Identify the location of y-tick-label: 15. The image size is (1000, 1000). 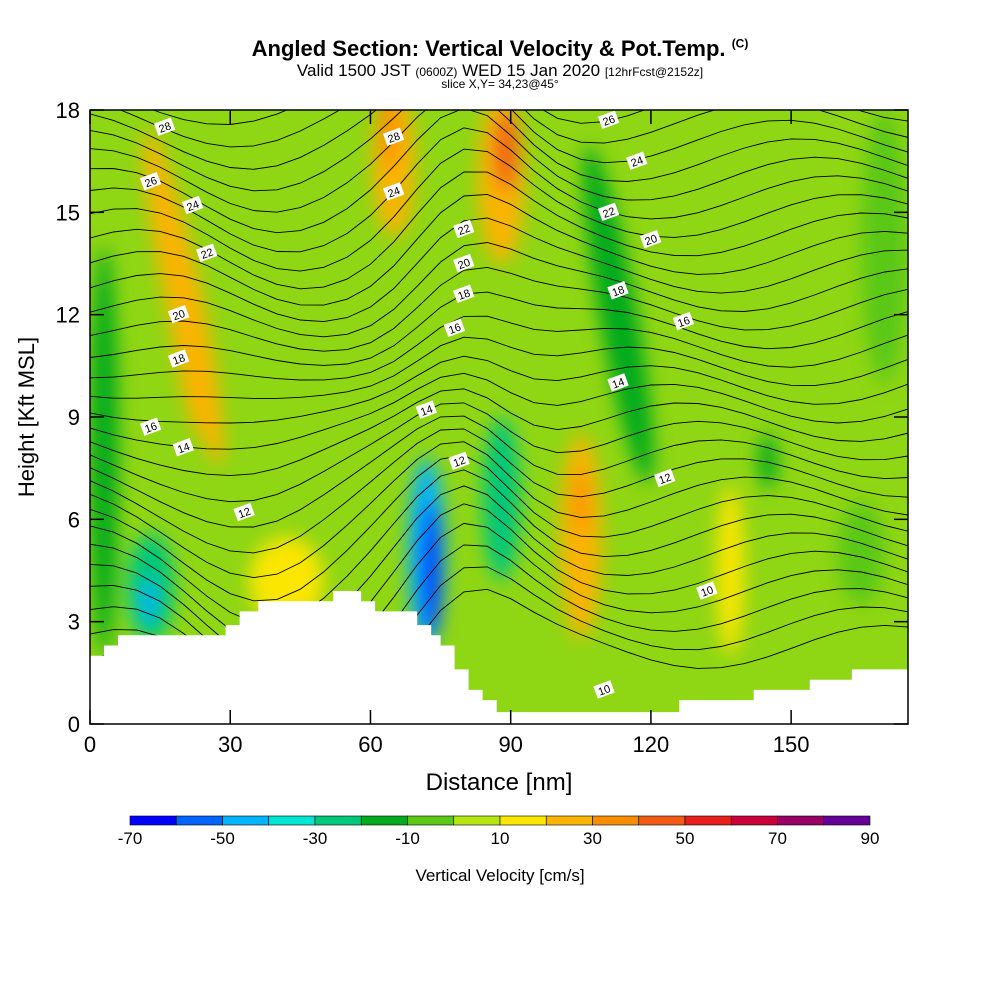
(68, 212).